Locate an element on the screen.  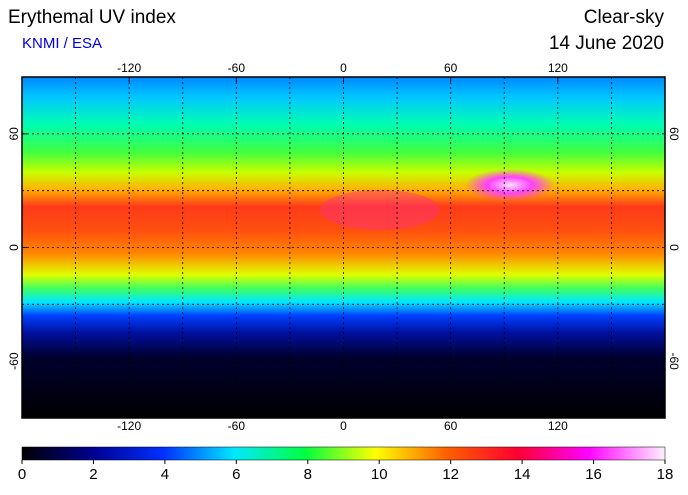
condition: Clear-sky is located at coordinates (624, 17).